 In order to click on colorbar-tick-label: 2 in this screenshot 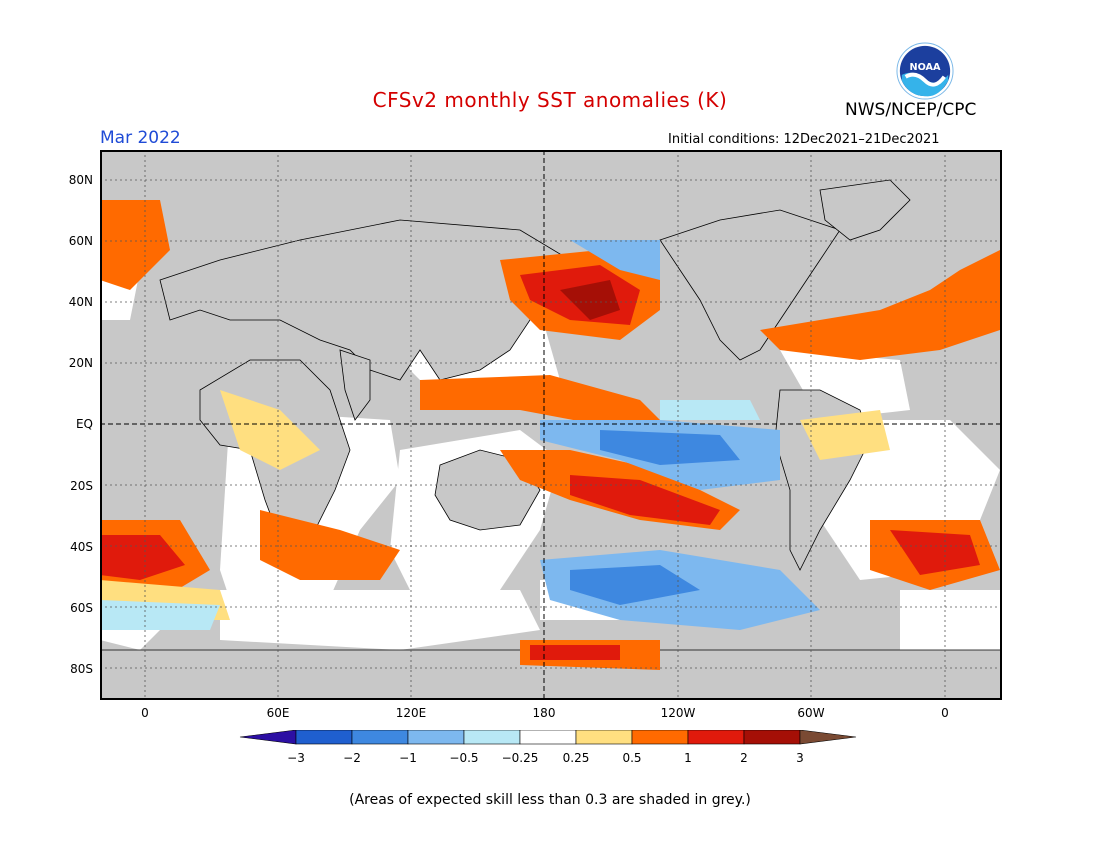, I will do `click(744, 758)`.